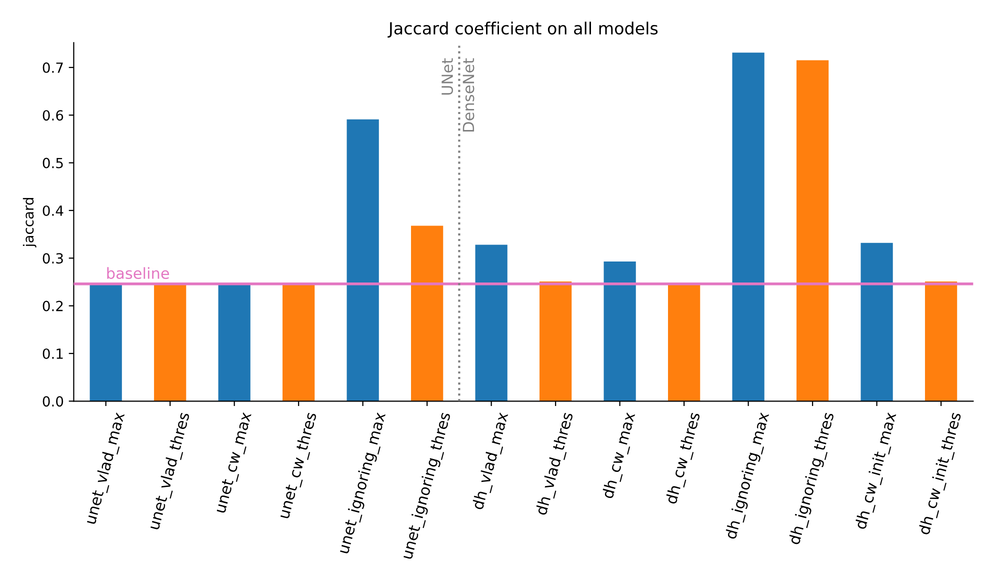  I want to click on y-tick-label: 0.1, so click(52, 353).